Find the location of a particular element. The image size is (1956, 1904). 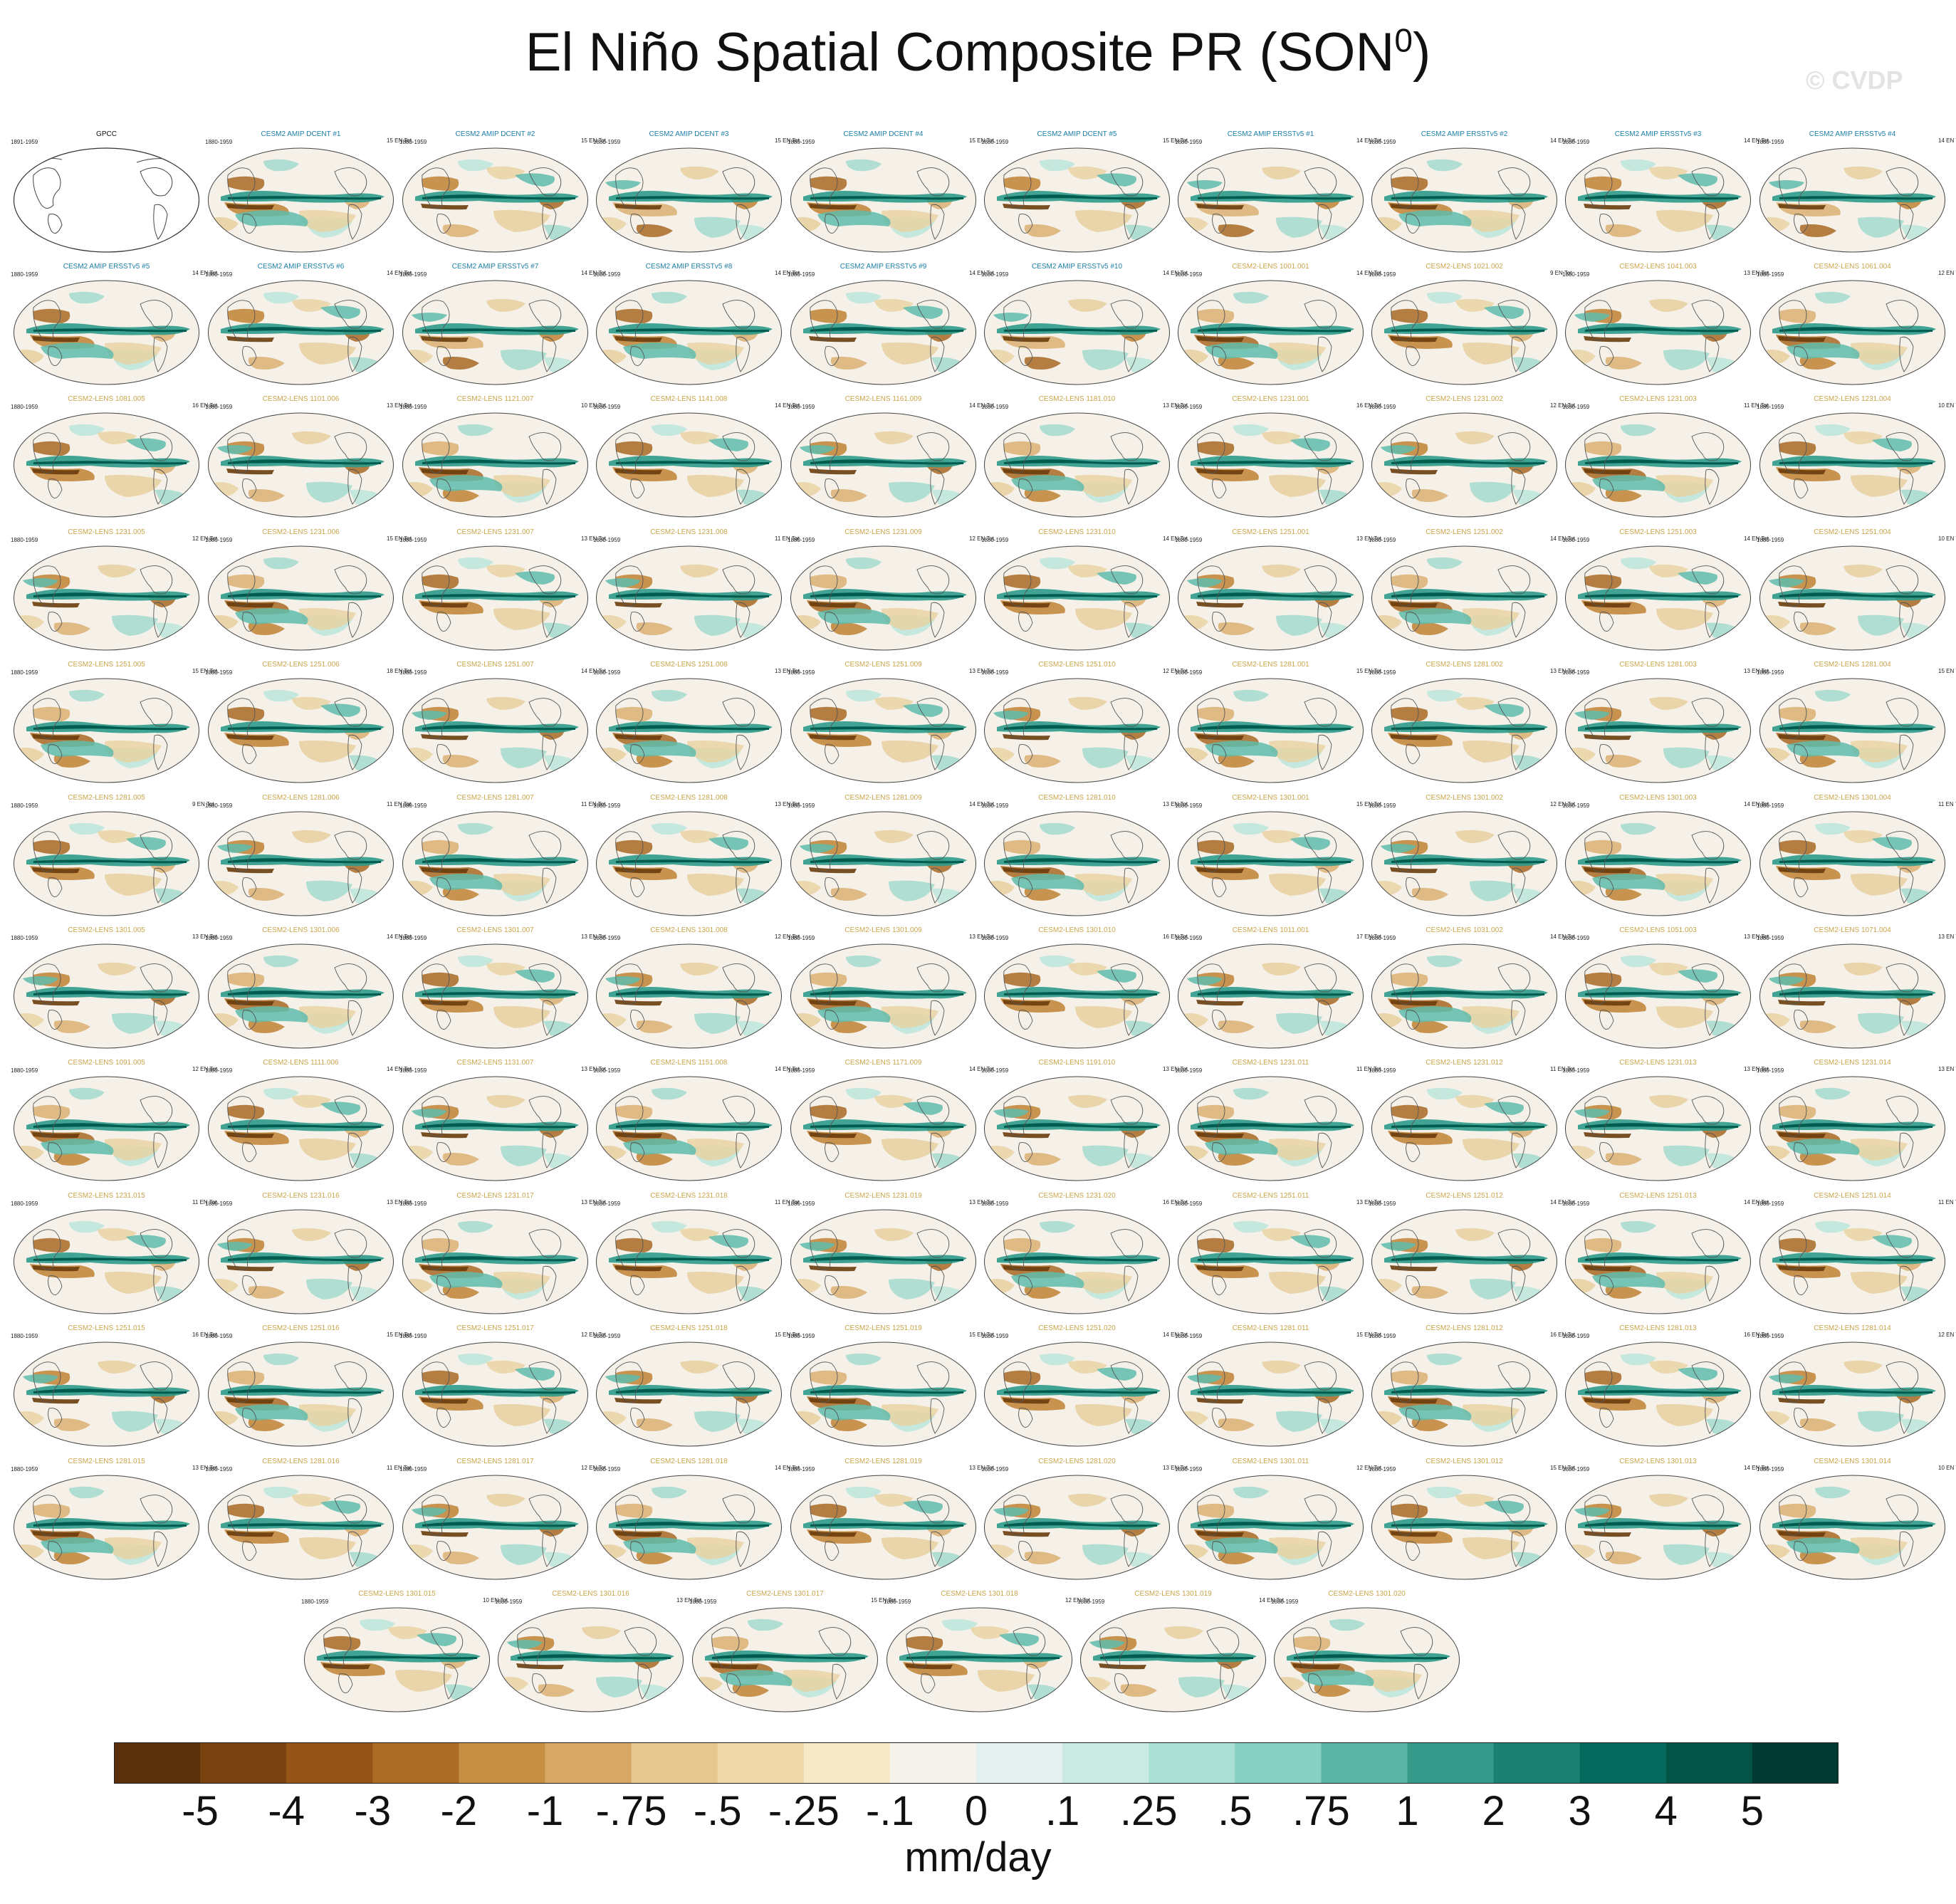

panel-map: CESM2-LENS 1101.006 1880-1959 13 EN Tot is located at coordinates (308, 460).